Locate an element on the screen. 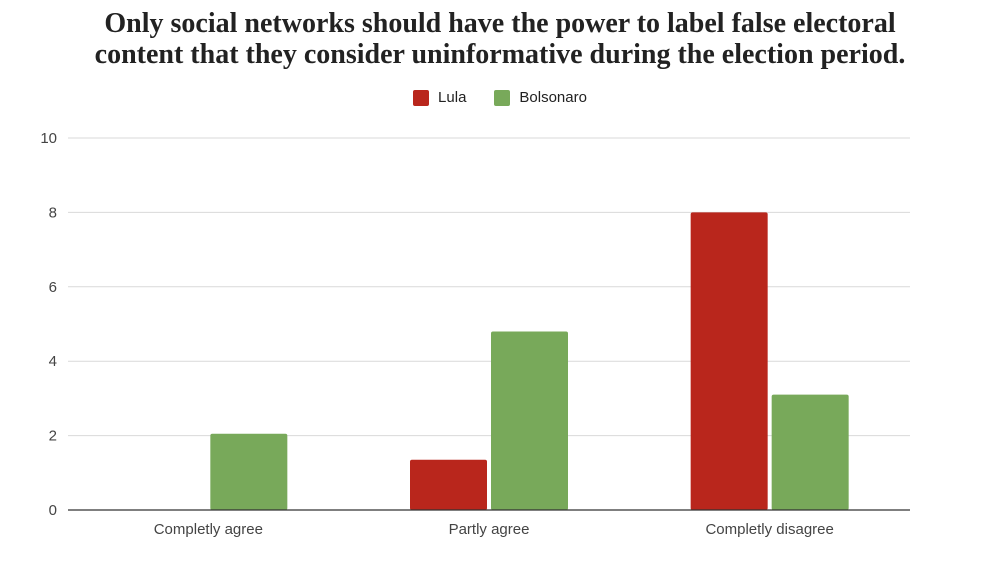  y-tick-label: 4 is located at coordinates (53, 361).